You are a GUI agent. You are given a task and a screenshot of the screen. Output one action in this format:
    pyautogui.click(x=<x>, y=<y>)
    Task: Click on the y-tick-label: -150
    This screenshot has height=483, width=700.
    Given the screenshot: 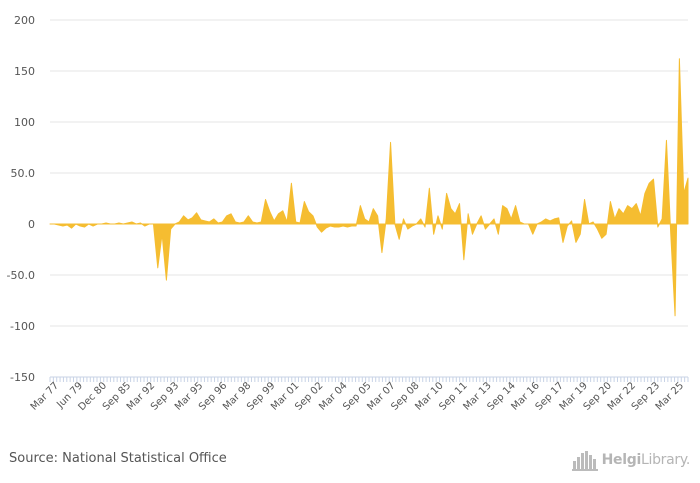 What is the action you would take?
    pyautogui.click(x=22, y=377)
    